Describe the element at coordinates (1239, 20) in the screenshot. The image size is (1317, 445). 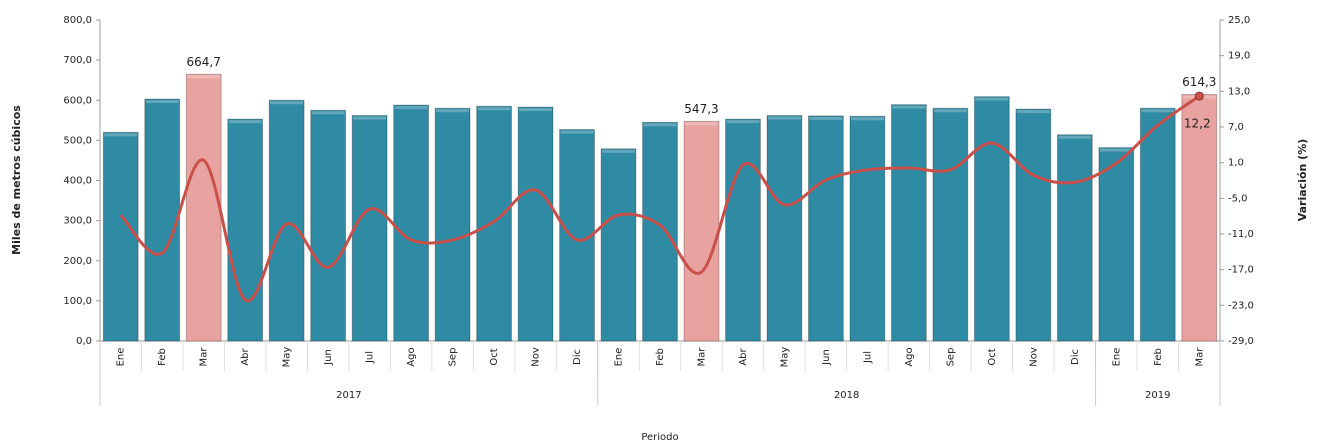
I see `y2-tick-label: 25,0` at that location.